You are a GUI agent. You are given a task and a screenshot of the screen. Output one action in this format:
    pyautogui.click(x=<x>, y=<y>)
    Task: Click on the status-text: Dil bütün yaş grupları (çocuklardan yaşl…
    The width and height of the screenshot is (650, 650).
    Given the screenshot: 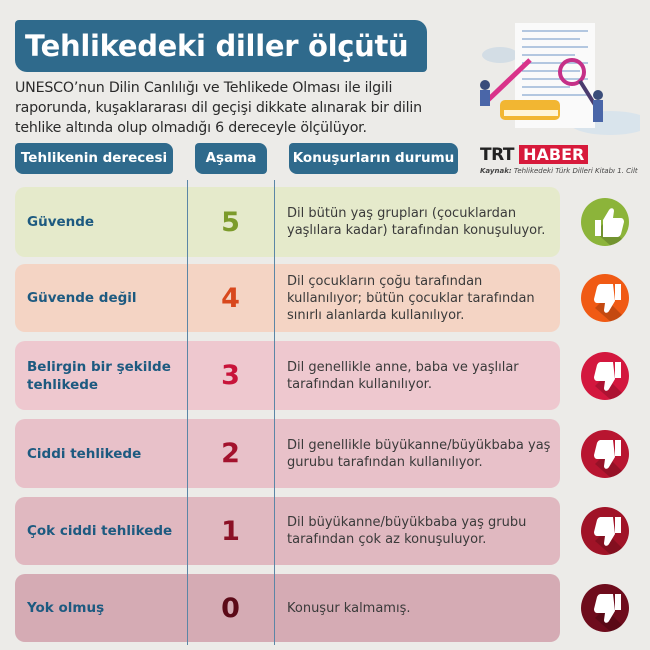 What is the action you would take?
    pyautogui.click(x=416, y=222)
    